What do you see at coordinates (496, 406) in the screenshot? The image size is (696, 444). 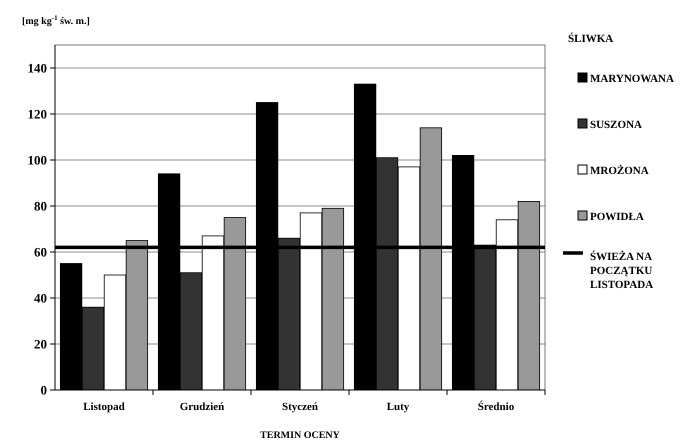 I see `x-tick-label: Średnio` at bounding box center [496, 406].